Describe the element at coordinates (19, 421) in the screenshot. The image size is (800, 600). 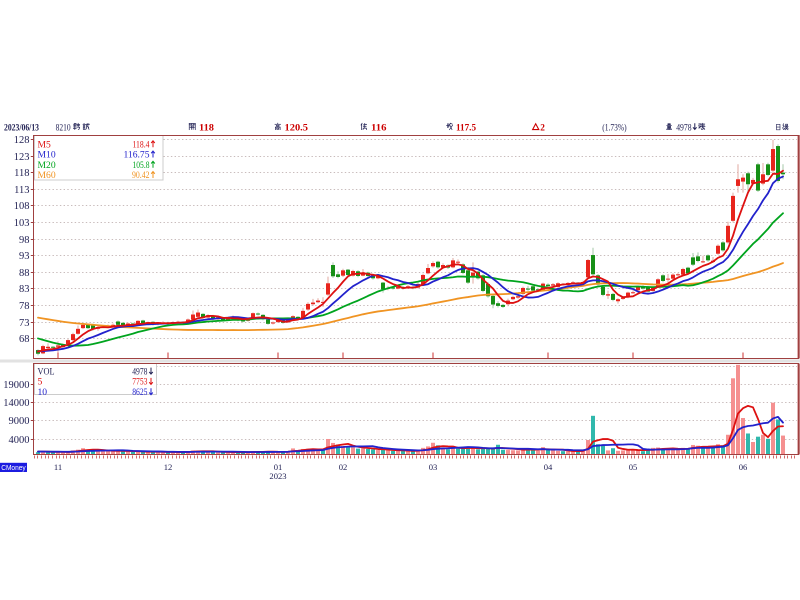
I see `svg-text: 9000` at that location.